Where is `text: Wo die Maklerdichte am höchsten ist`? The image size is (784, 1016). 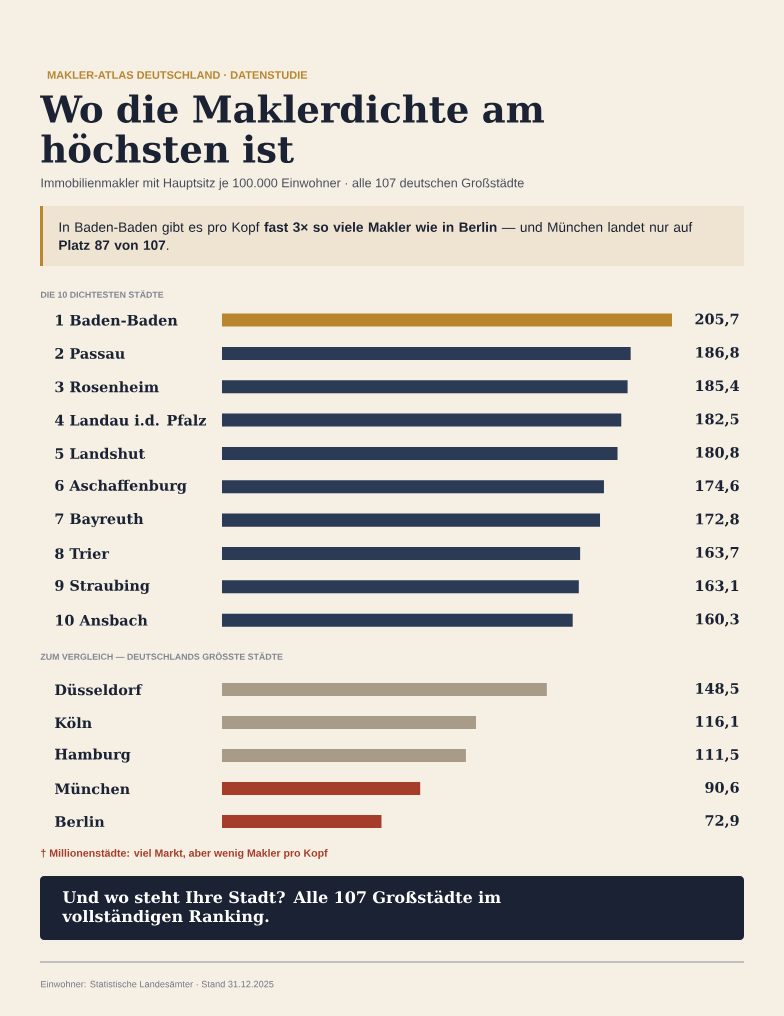 text: Wo die Maklerdichte am höchsten ist is located at coordinates (292, 129).